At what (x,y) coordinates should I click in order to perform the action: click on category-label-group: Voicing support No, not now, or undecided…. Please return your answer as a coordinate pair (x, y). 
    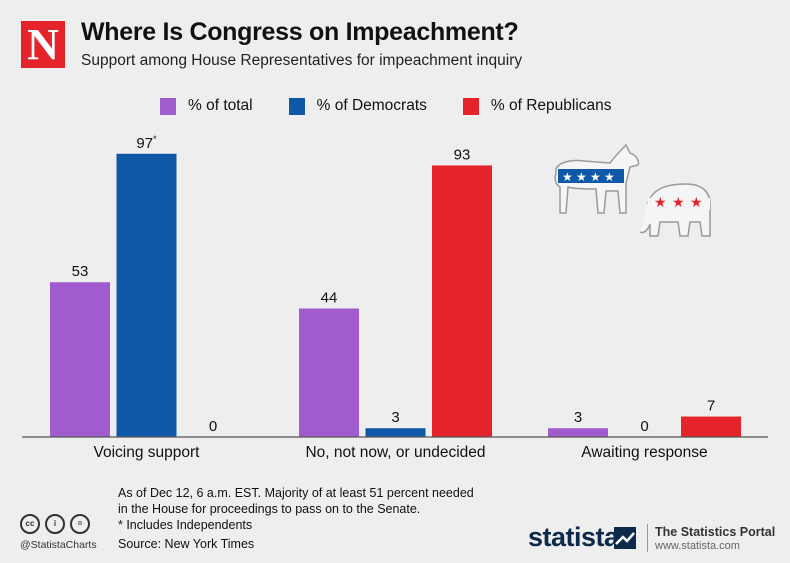
    Looking at the image, I should click on (401, 452).